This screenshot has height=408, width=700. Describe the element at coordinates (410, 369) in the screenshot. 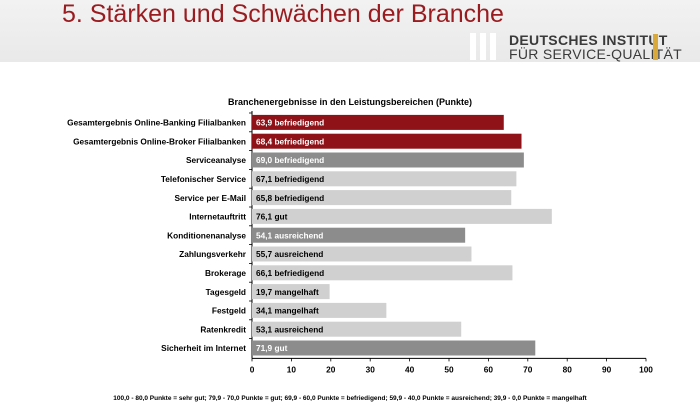

I see `x-tick-label: 40` at that location.